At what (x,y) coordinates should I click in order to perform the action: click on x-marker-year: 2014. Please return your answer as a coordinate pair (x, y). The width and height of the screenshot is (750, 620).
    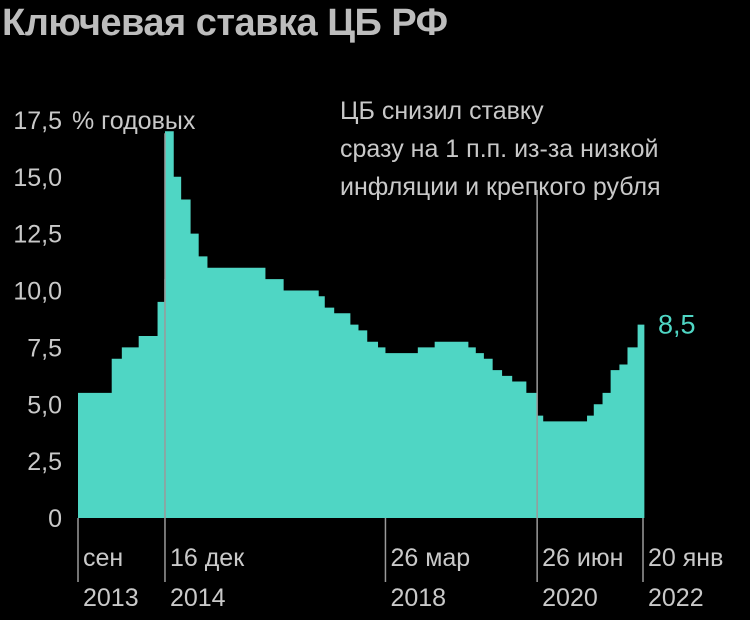
    Looking at the image, I should click on (198, 598).